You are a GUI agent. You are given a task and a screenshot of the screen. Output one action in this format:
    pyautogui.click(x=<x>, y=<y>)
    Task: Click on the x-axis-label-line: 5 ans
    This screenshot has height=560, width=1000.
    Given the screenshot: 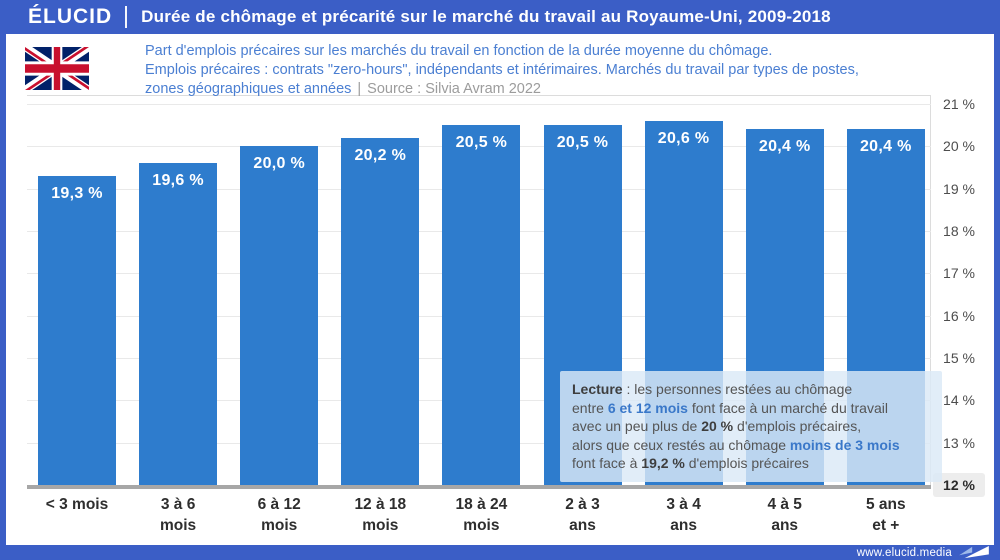 What is the action you would take?
    pyautogui.click(x=885, y=504)
    